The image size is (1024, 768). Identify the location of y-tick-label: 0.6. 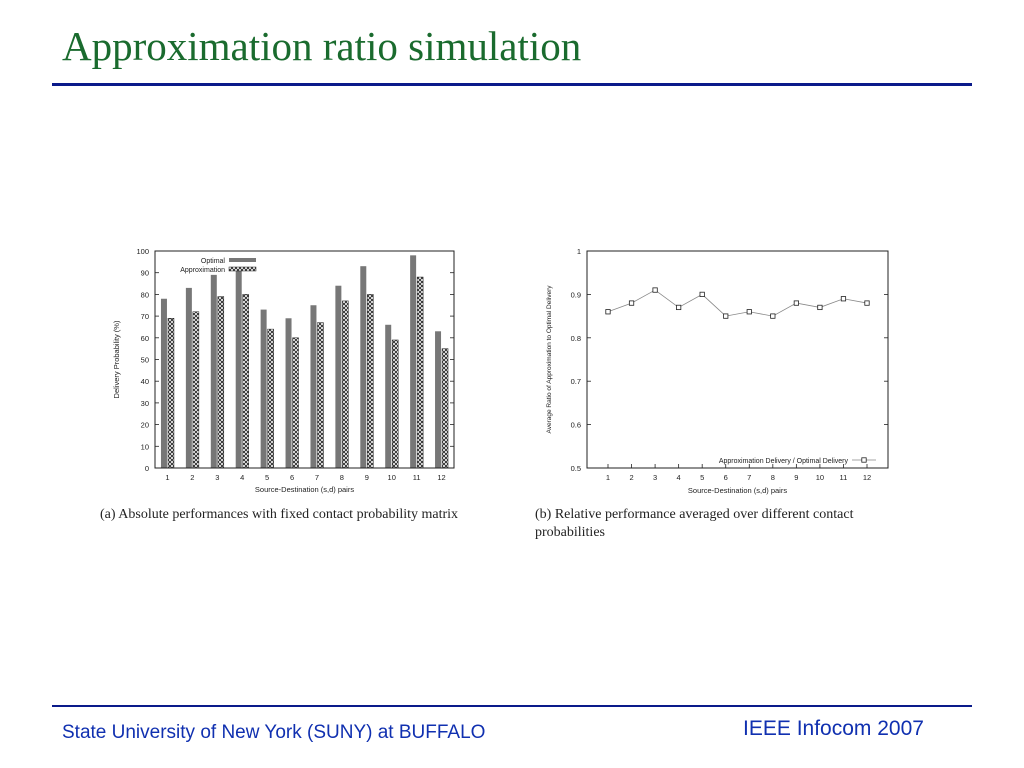
(576, 425).